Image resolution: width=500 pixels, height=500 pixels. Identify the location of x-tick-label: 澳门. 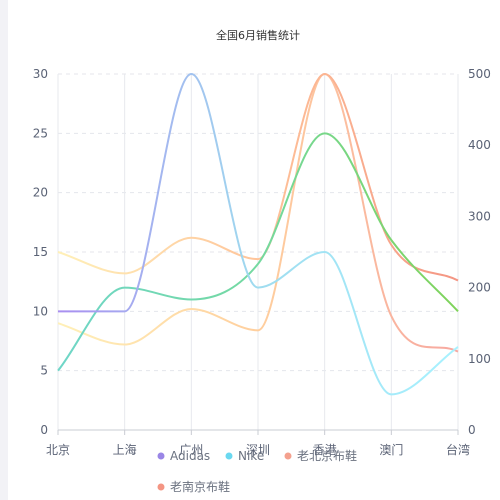
(391, 449).